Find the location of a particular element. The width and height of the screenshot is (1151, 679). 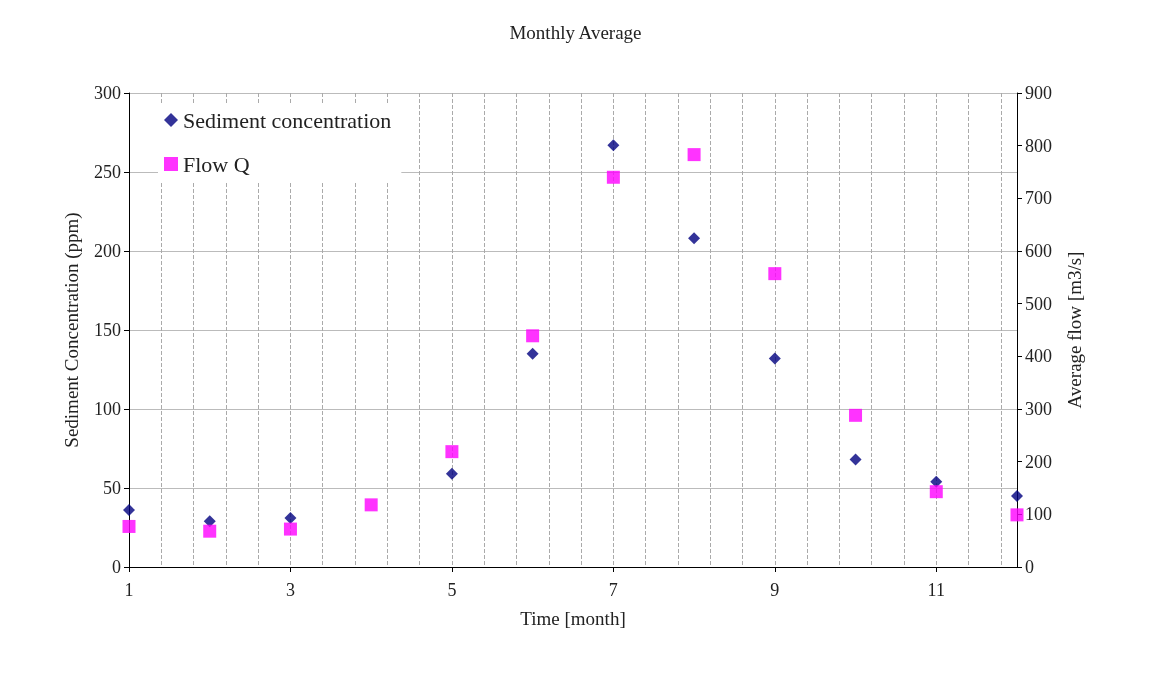

x-tick-label: 9 is located at coordinates (775, 590).